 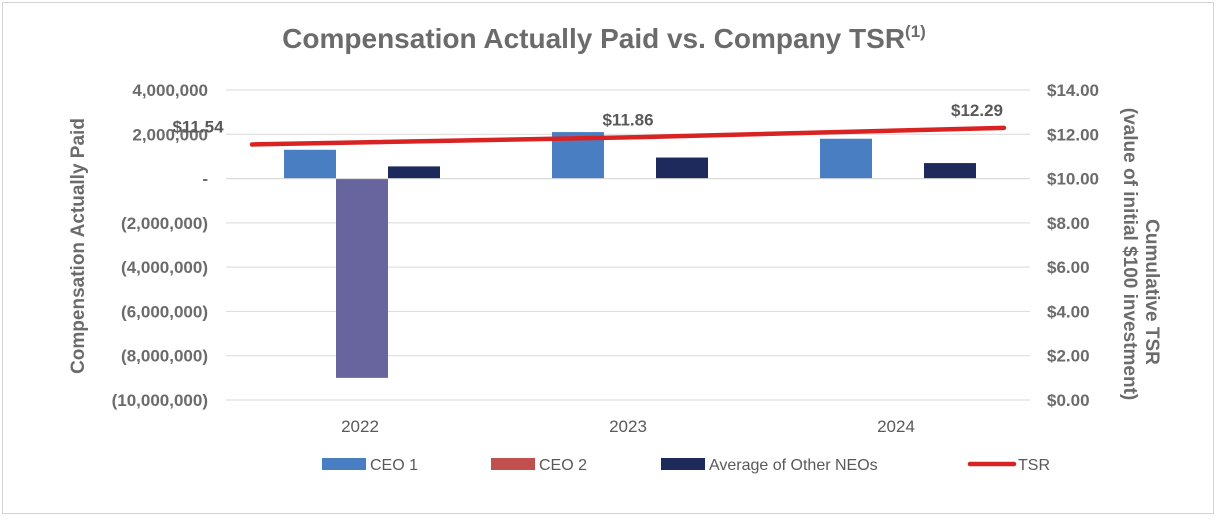 I want to click on right-tick-label: $8.00, so click(x=1068, y=223).